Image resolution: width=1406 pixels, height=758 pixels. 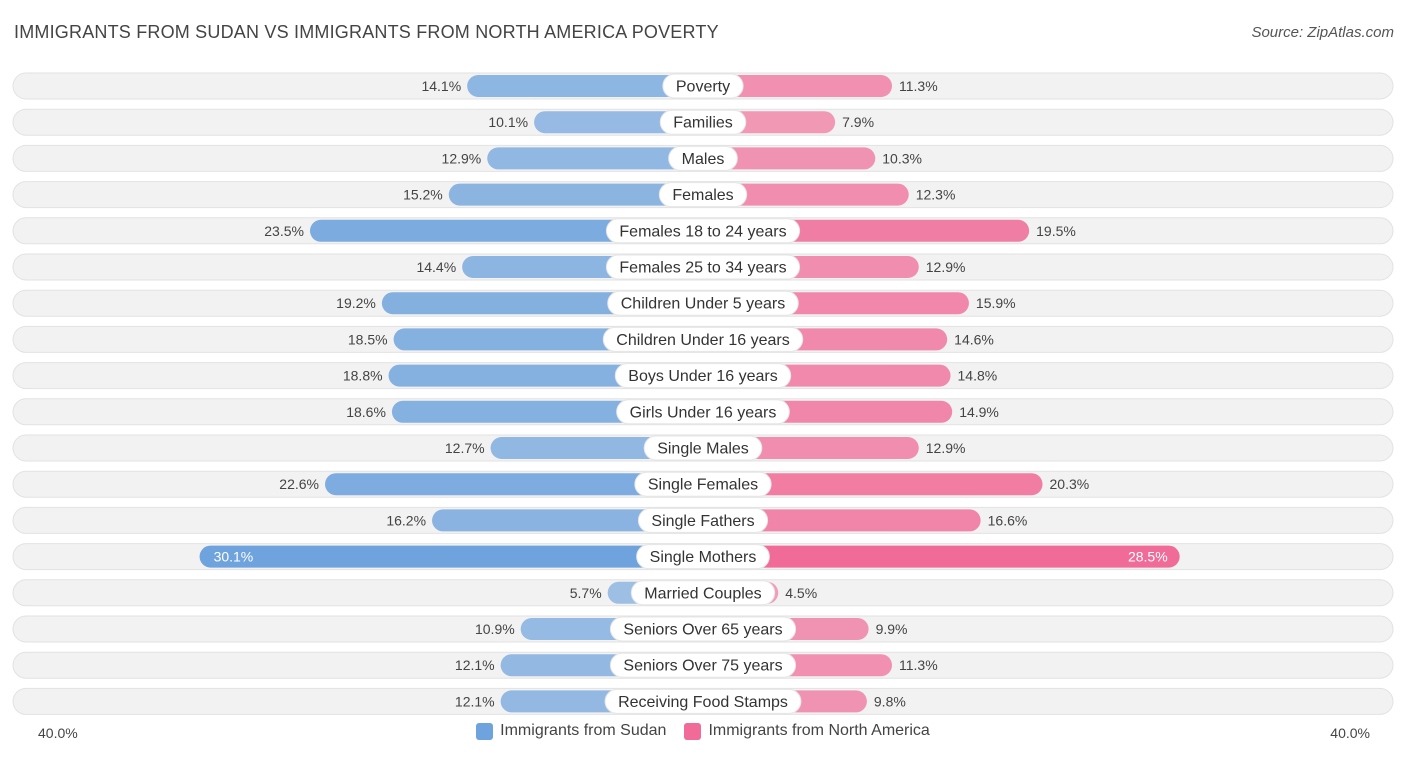 What do you see at coordinates (441, 86) in the screenshot?
I see `value-label-sudan-poverty: 14.1%` at bounding box center [441, 86].